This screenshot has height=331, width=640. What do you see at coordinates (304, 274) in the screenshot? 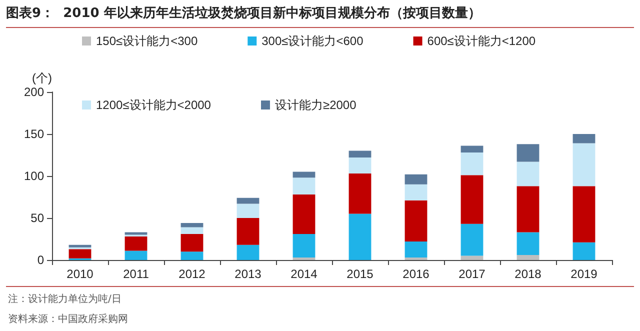
I see `x-tick-label: 2014` at bounding box center [304, 274].